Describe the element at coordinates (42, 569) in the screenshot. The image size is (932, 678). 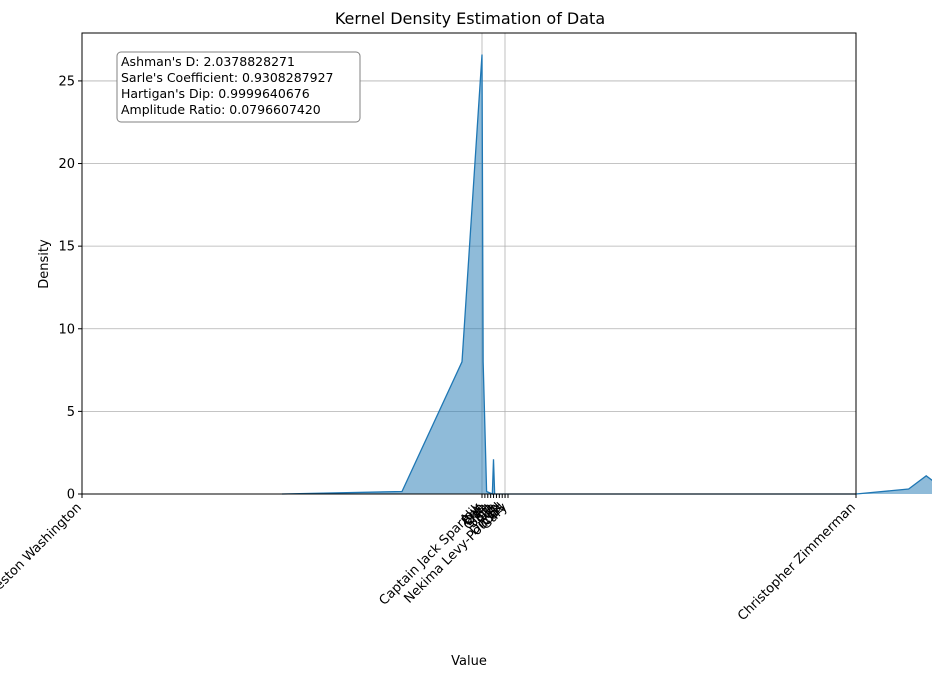
I see `x-tick-label: Theron Preston Washington` at that location.